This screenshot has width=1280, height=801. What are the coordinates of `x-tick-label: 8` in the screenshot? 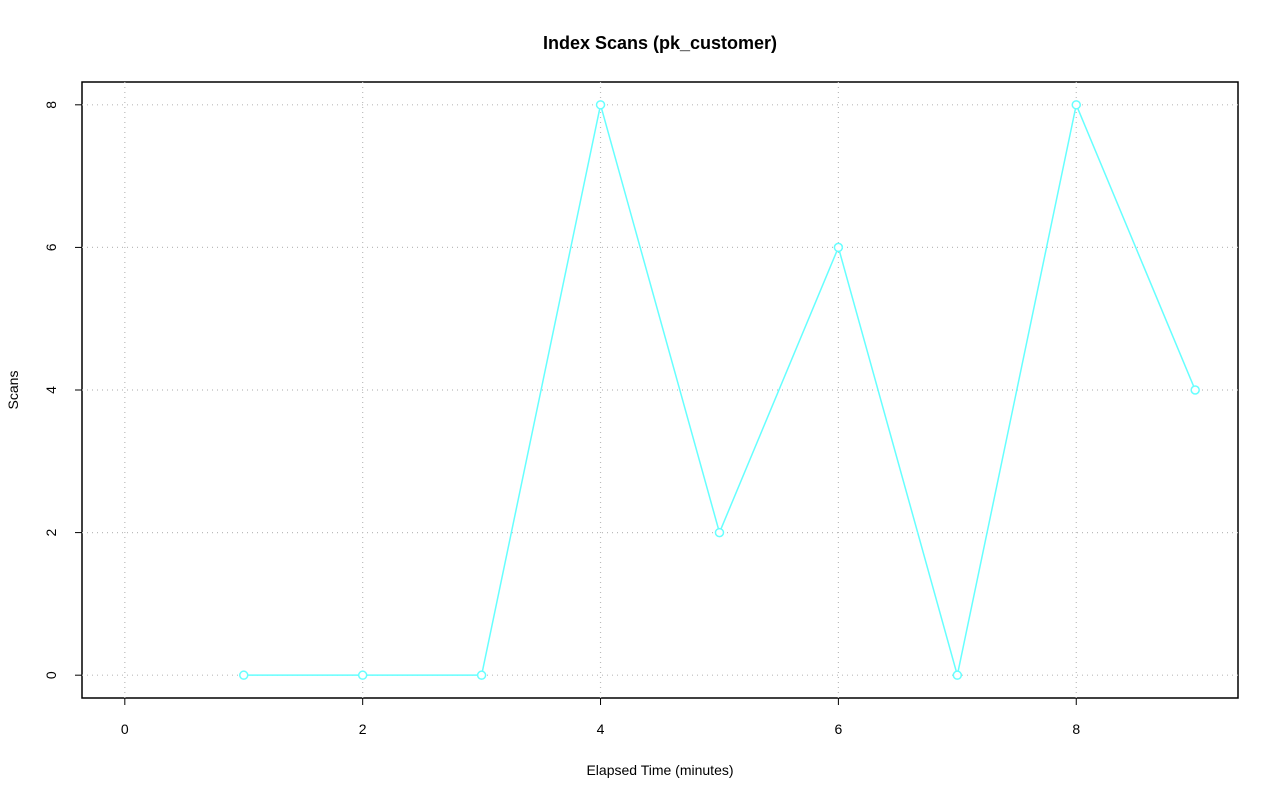 It's located at (1076, 729).